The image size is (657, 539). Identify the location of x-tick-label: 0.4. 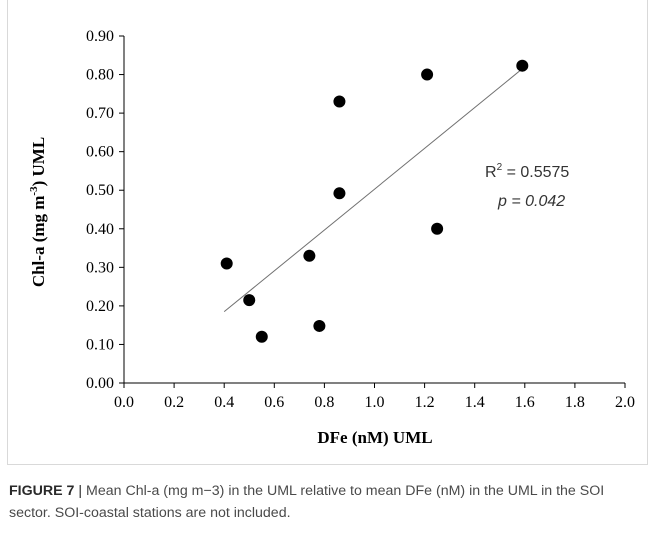
(224, 402).